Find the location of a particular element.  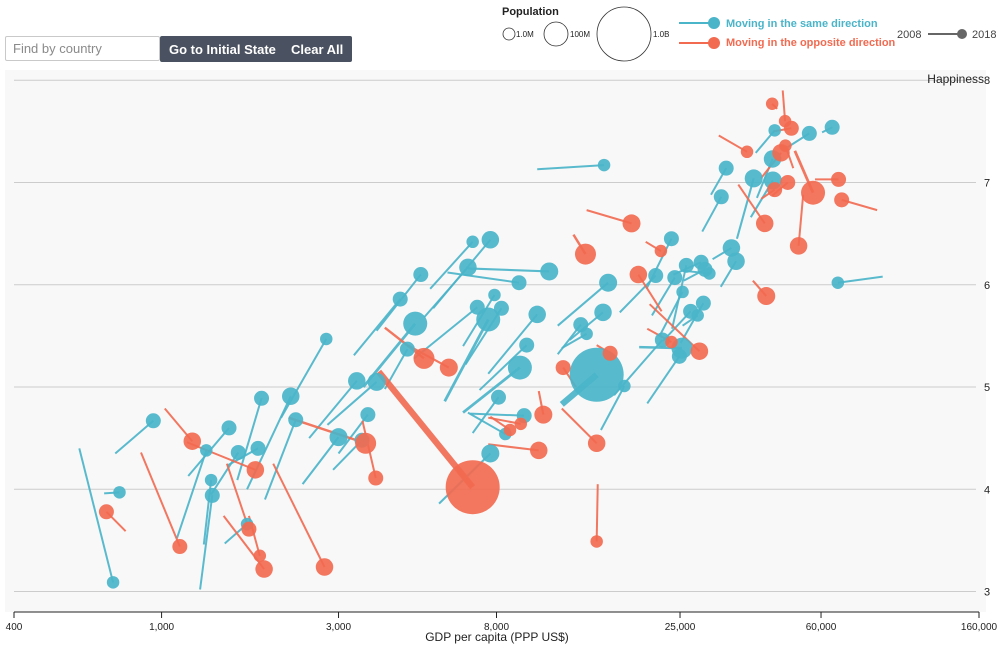

country-search-input is located at coordinates (82, 48).